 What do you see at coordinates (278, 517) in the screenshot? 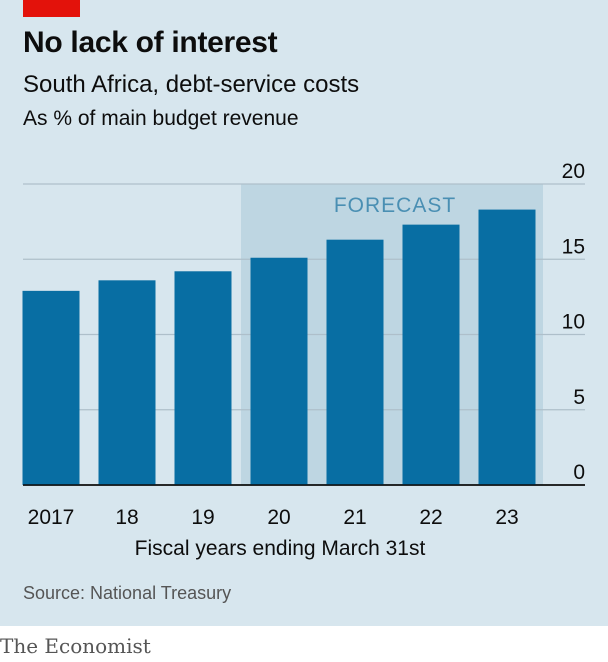
I see `x-tick-label: 20` at bounding box center [278, 517].